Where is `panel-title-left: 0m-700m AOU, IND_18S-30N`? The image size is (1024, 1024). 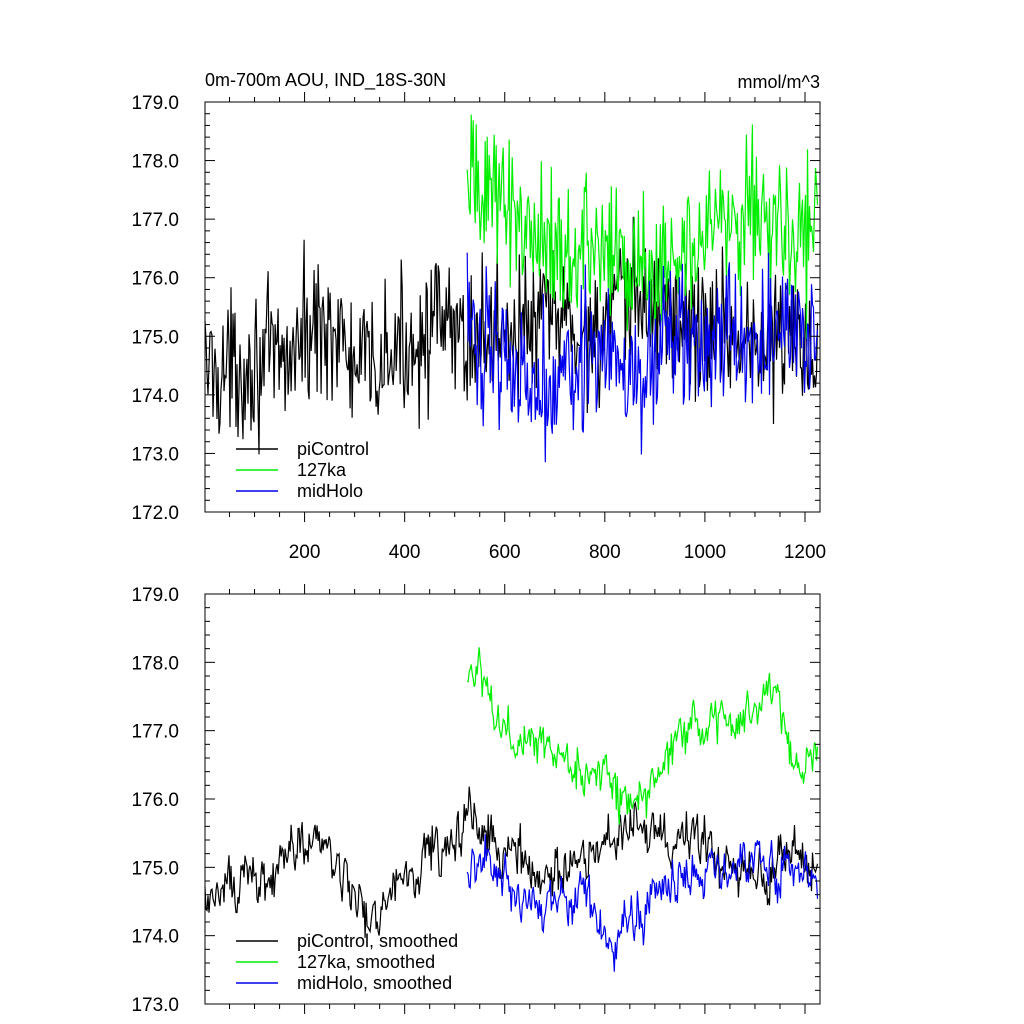
panel-title-left: 0m-700m AOU, IND_18S-30N is located at coordinates (325, 80).